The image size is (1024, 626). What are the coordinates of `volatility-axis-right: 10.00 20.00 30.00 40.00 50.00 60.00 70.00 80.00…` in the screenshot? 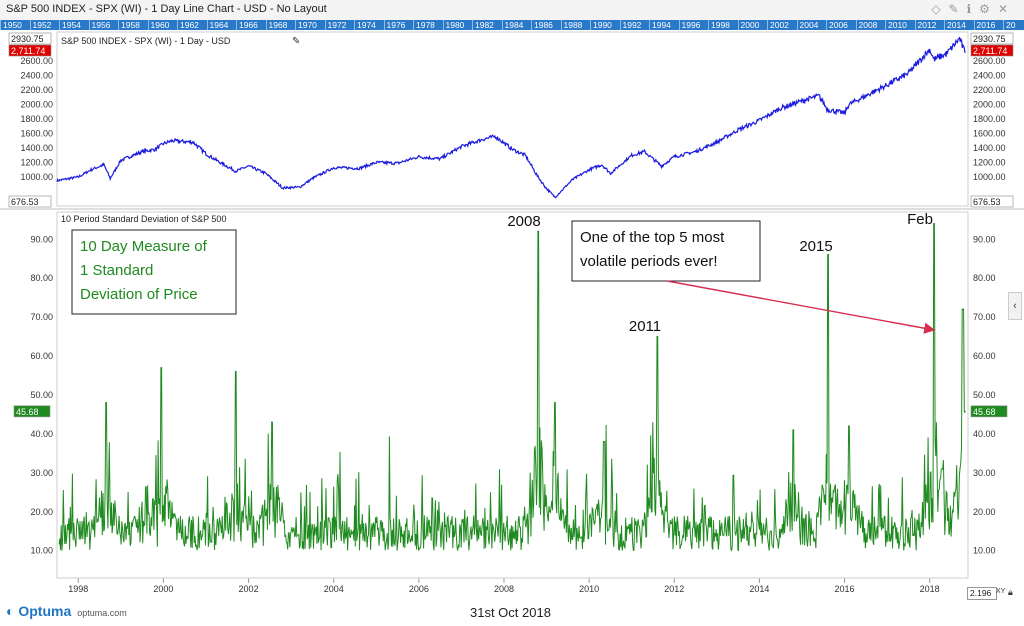 It's located at (984, 394).